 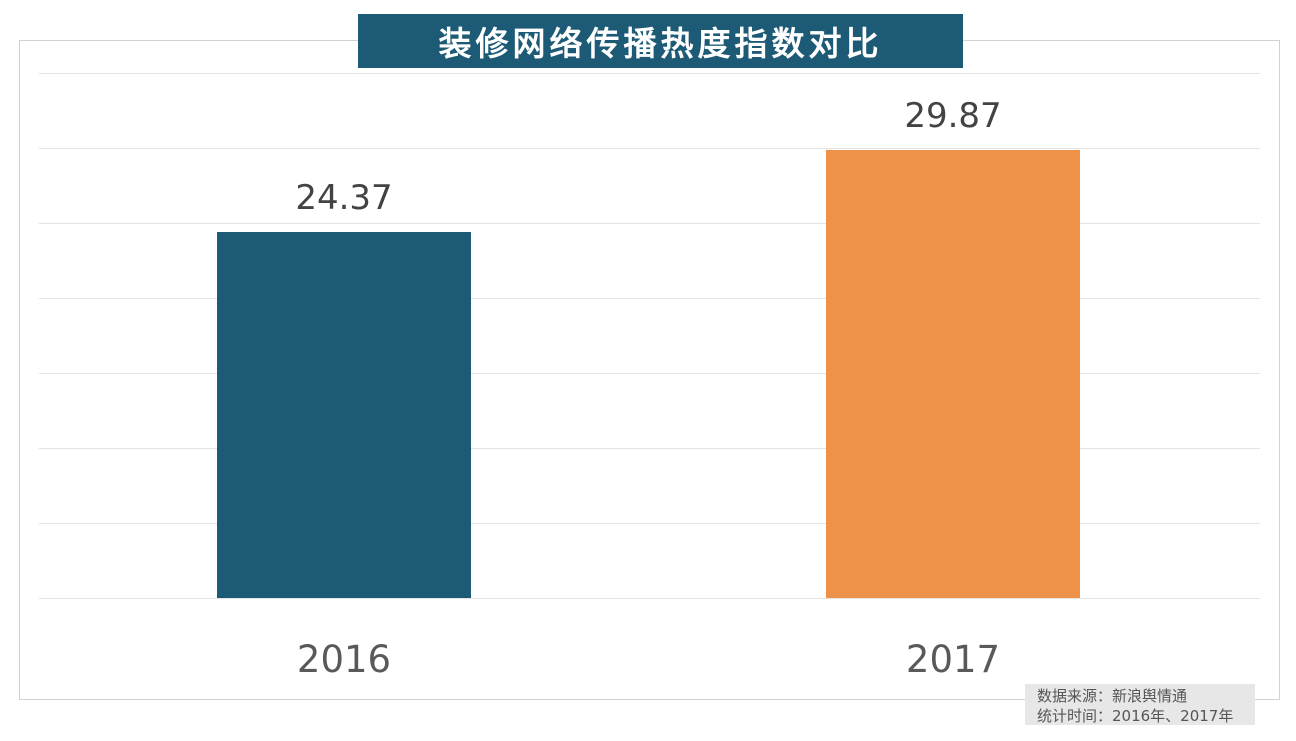 I want to click on source-note-line1: 数据来源：新浪舆情通, so click(x=1112, y=696).